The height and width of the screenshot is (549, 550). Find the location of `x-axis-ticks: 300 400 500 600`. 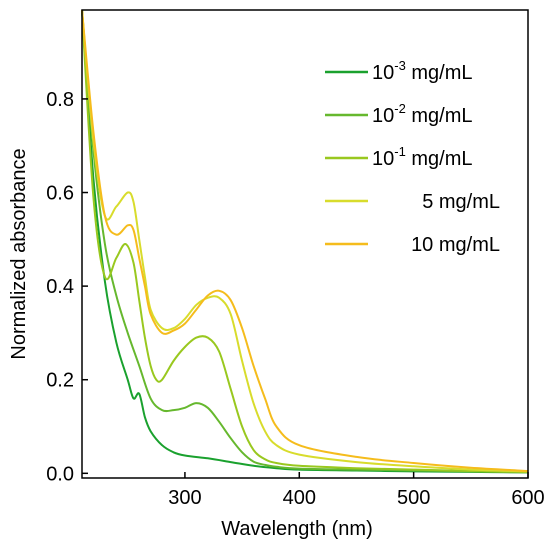

x-axis-ticks: 300 400 500 600 is located at coordinates (356, 490).